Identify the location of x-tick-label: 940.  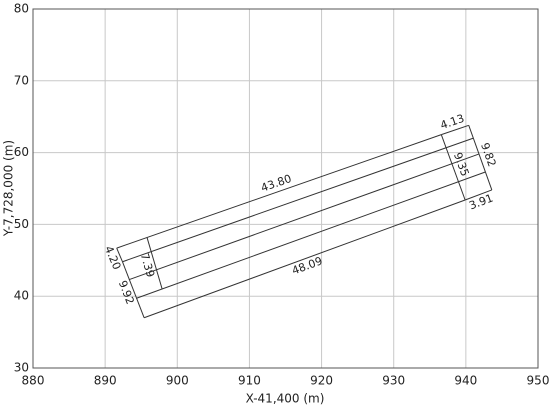
(465, 381).